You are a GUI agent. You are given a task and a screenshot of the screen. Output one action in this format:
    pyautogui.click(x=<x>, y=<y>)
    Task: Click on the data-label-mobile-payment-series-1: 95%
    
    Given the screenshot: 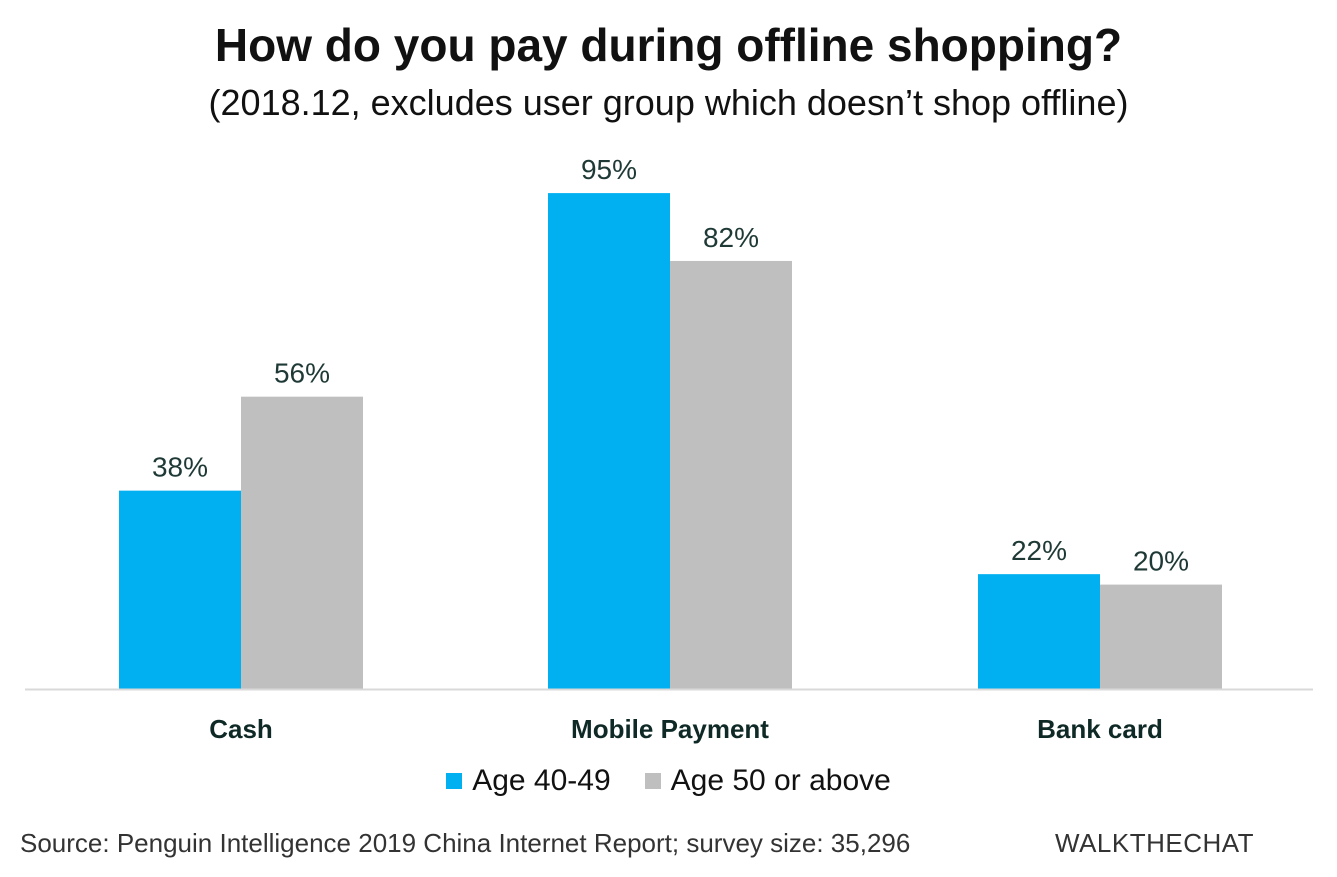 What is the action you would take?
    pyautogui.click(x=609, y=169)
    